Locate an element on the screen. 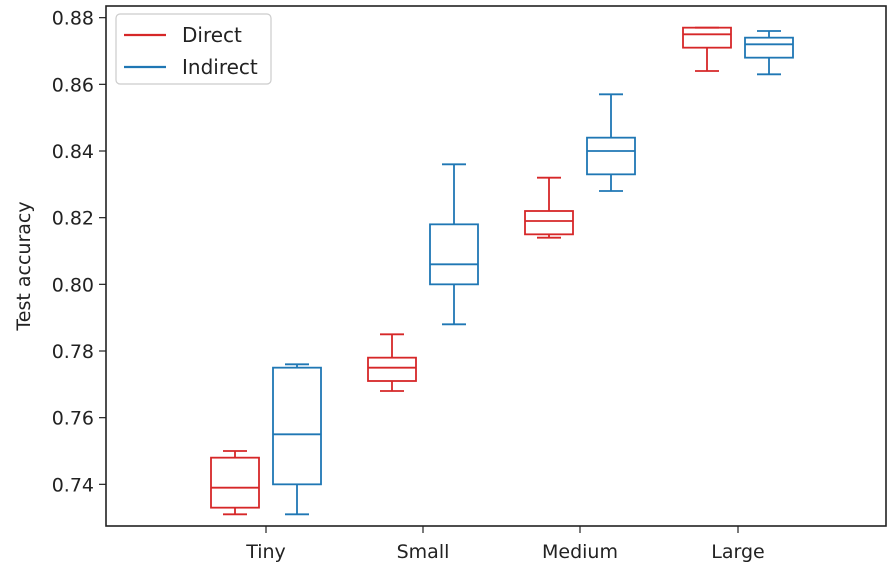 The height and width of the screenshot is (565, 888). legend-label-direct: Direct is located at coordinates (212, 35).